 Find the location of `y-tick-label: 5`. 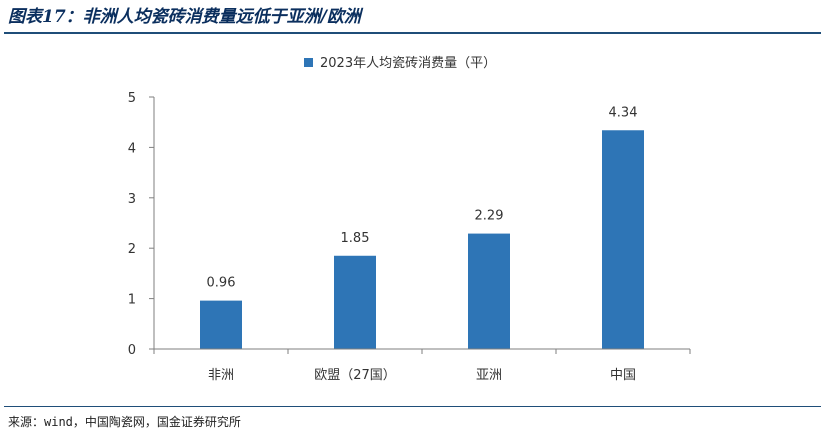

y-tick-label: 5 is located at coordinates (132, 98).